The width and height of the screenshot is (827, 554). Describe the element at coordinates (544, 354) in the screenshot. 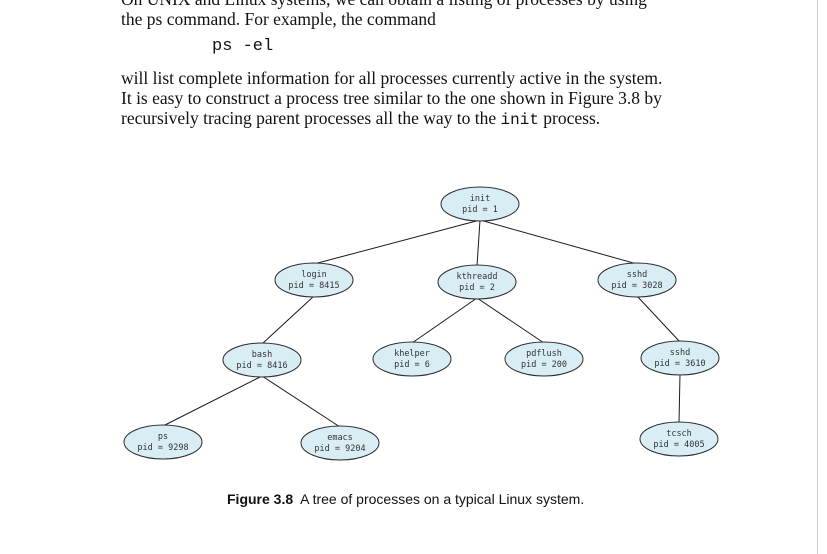

I see `process-name: pdflush` at that location.